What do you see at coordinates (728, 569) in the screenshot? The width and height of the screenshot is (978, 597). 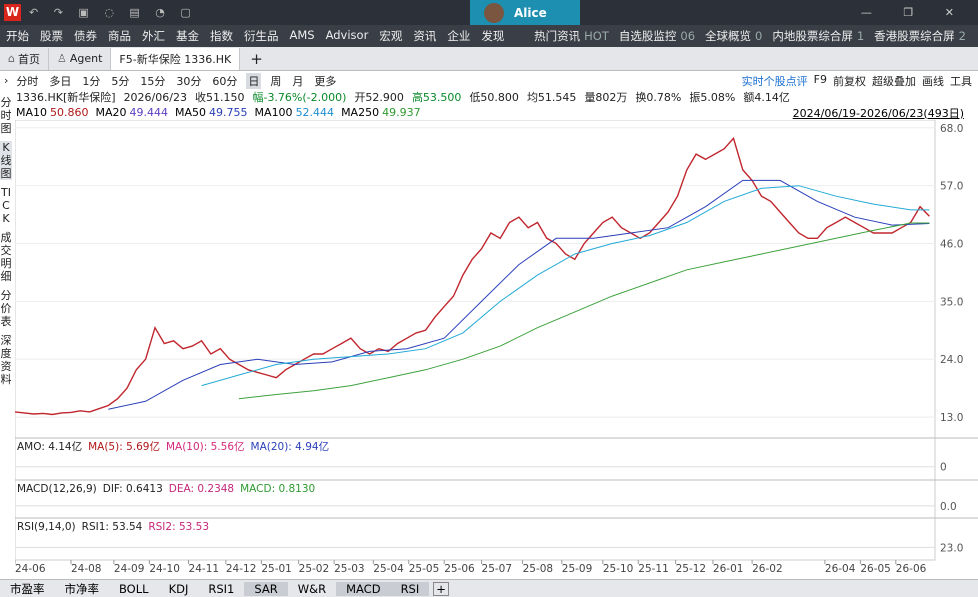 I see `x-tick-label: 26-01` at bounding box center [728, 569].